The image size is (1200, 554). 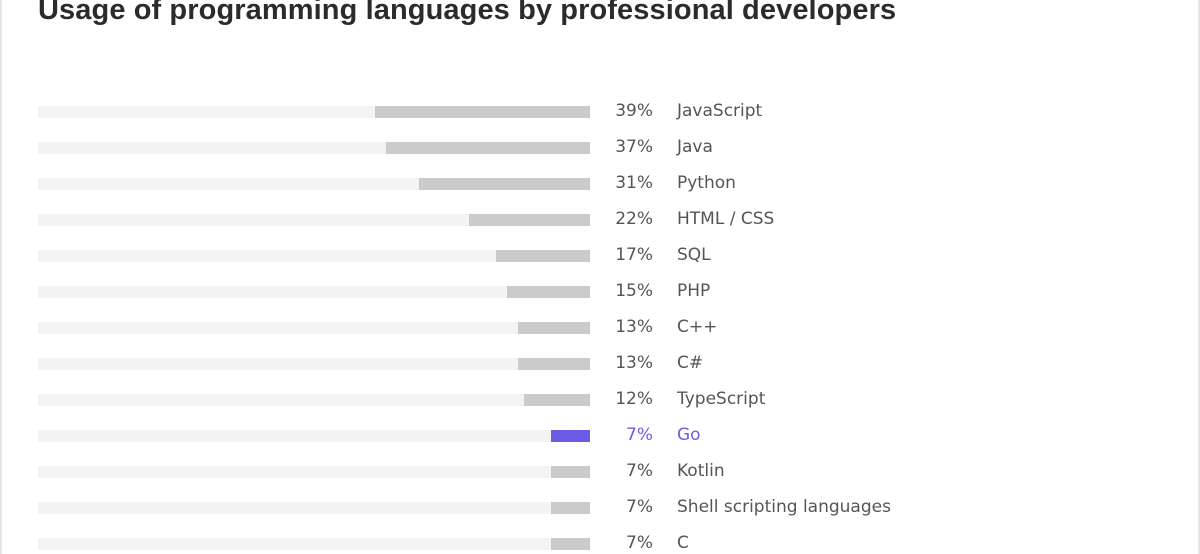 What do you see at coordinates (726, 219) in the screenshot?
I see `category-label: HTML / CSS` at bounding box center [726, 219].